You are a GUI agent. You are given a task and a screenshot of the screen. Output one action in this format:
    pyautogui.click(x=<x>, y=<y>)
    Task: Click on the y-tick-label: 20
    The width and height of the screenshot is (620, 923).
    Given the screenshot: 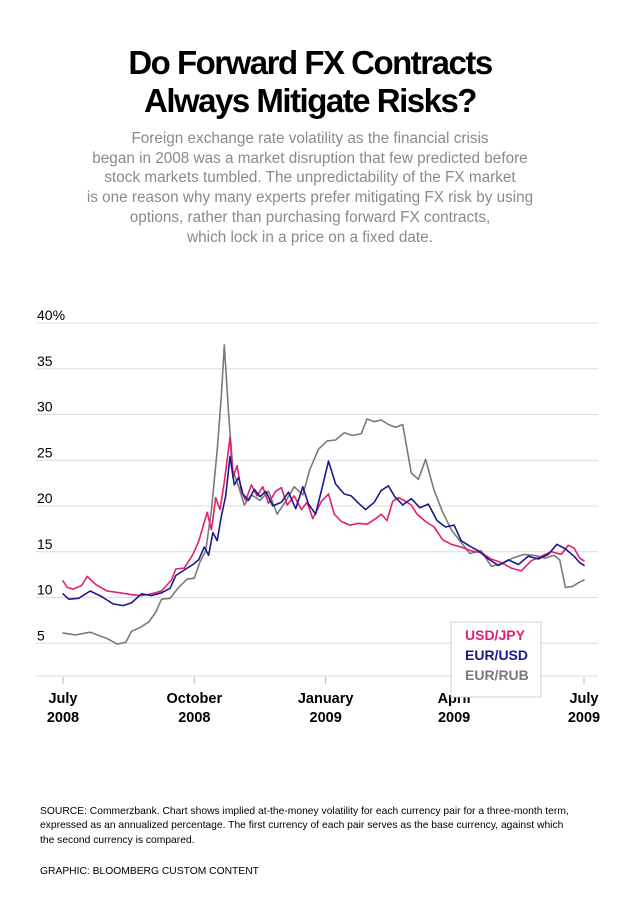 What is the action you would take?
    pyautogui.click(x=45, y=498)
    